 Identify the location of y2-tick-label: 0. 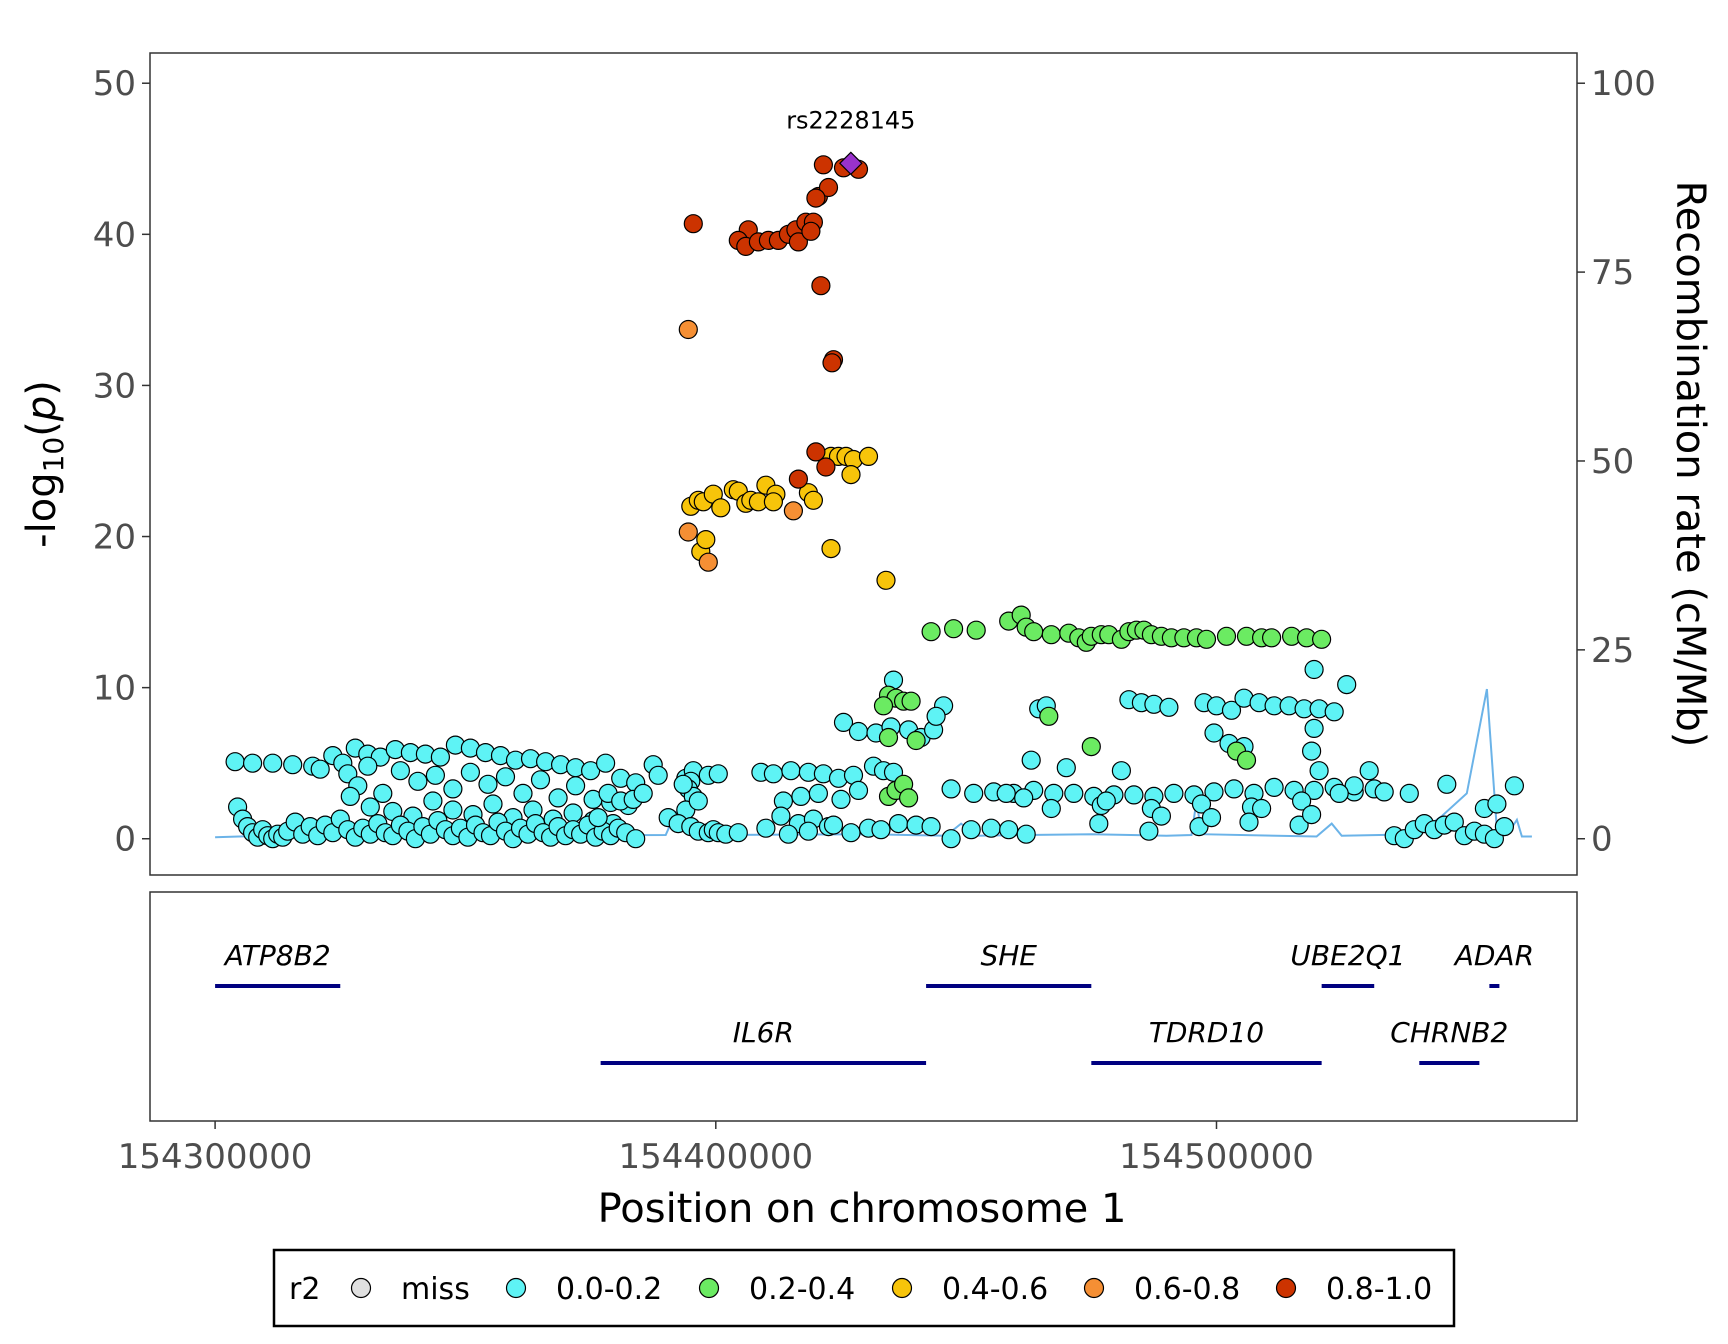
(1602, 840).